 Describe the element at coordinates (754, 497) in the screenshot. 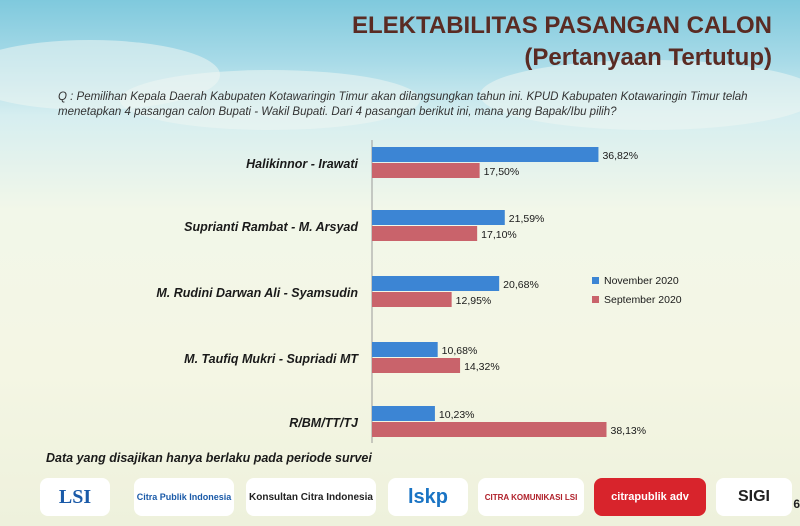

I see `logo-sigi: SIGI` at that location.